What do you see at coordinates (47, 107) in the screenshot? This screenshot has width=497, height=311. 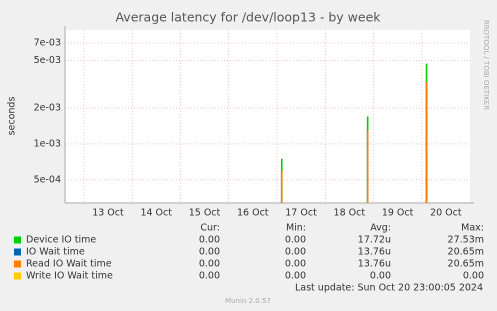 I see `y-tick-label: 2e-03` at bounding box center [47, 107].